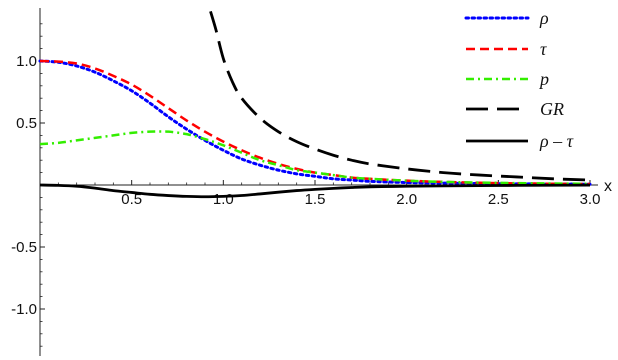 Image resolution: width=618 pixels, height=360 pixels. I want to click on x-tick-label: 3.0, so click(590, 199).